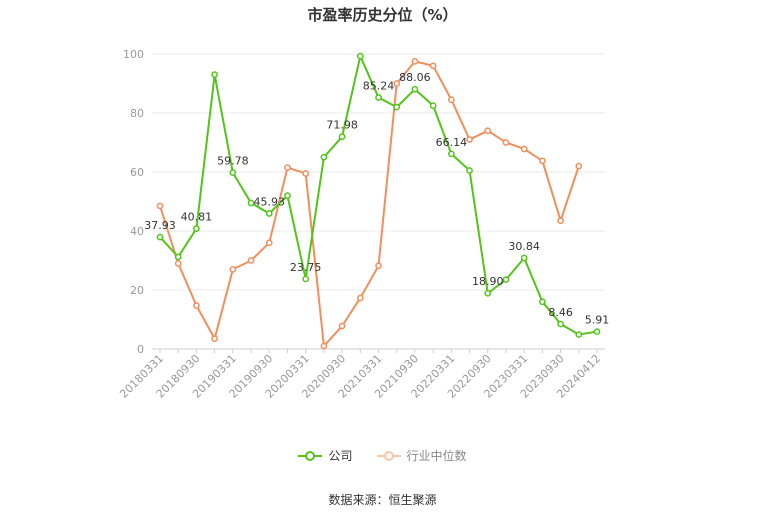 The image size is (765, 517). I want to click on data-label: 23.75, so click(306, 267).